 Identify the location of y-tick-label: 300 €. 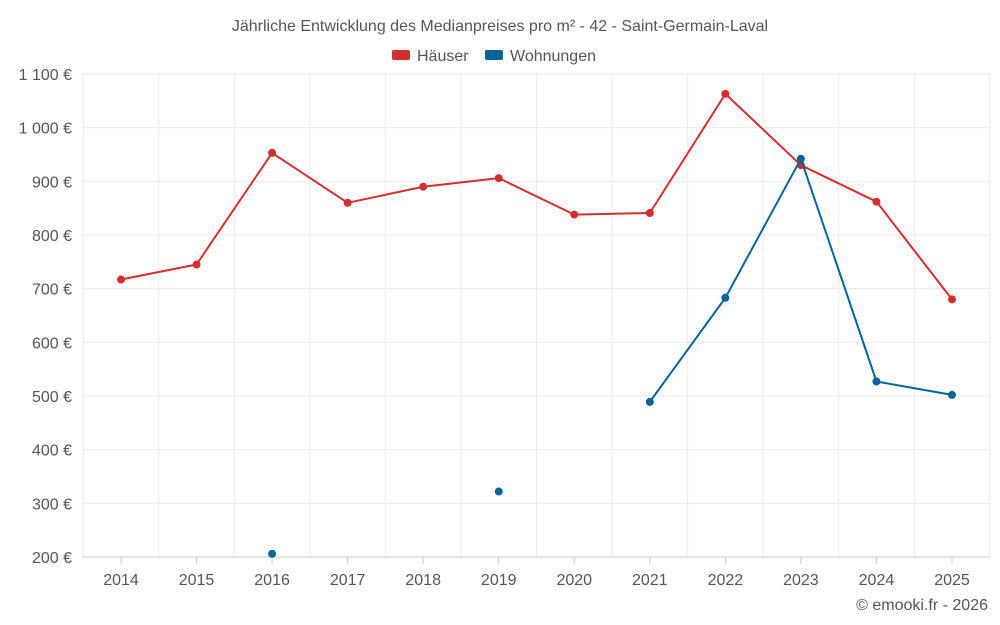
(52, 504).